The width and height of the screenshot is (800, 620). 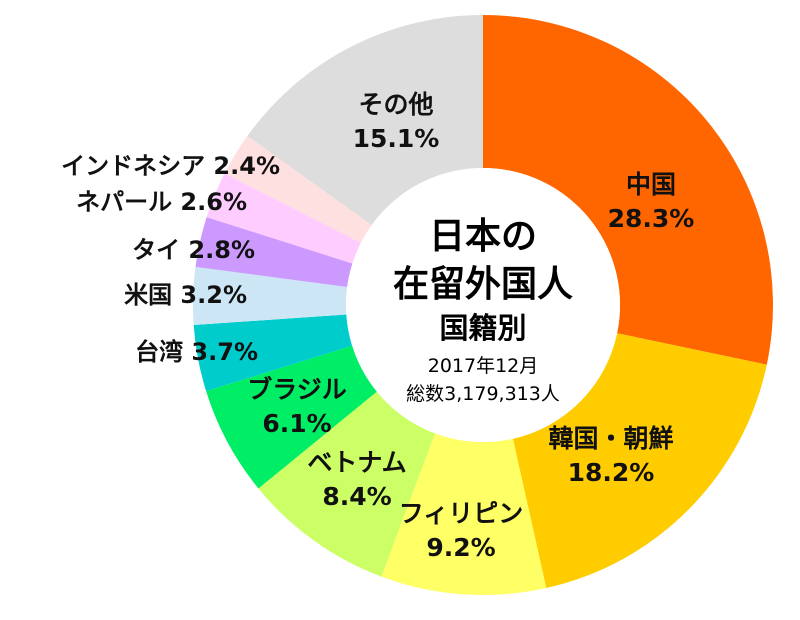 What do you see at coordinates (483, 394) in the screenshot?
I see `chart-total: 総数3,179,313人` at bounding box center [483, 394].